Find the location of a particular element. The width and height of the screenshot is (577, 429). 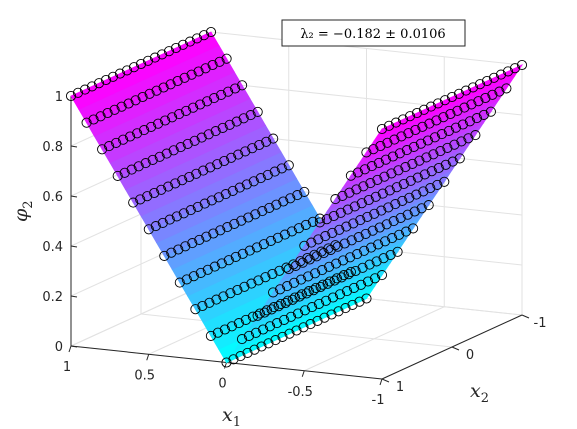

phi-tick-label-4: 0.8 is located at coordinates (52, 147).